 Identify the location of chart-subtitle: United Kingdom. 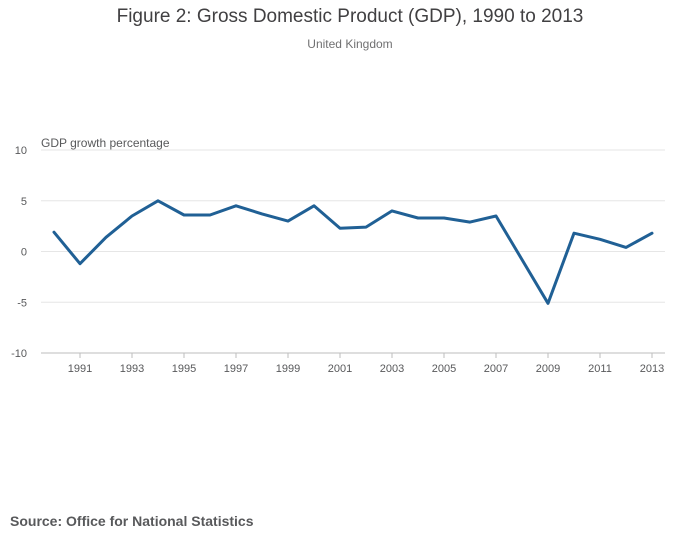
(350, 44).